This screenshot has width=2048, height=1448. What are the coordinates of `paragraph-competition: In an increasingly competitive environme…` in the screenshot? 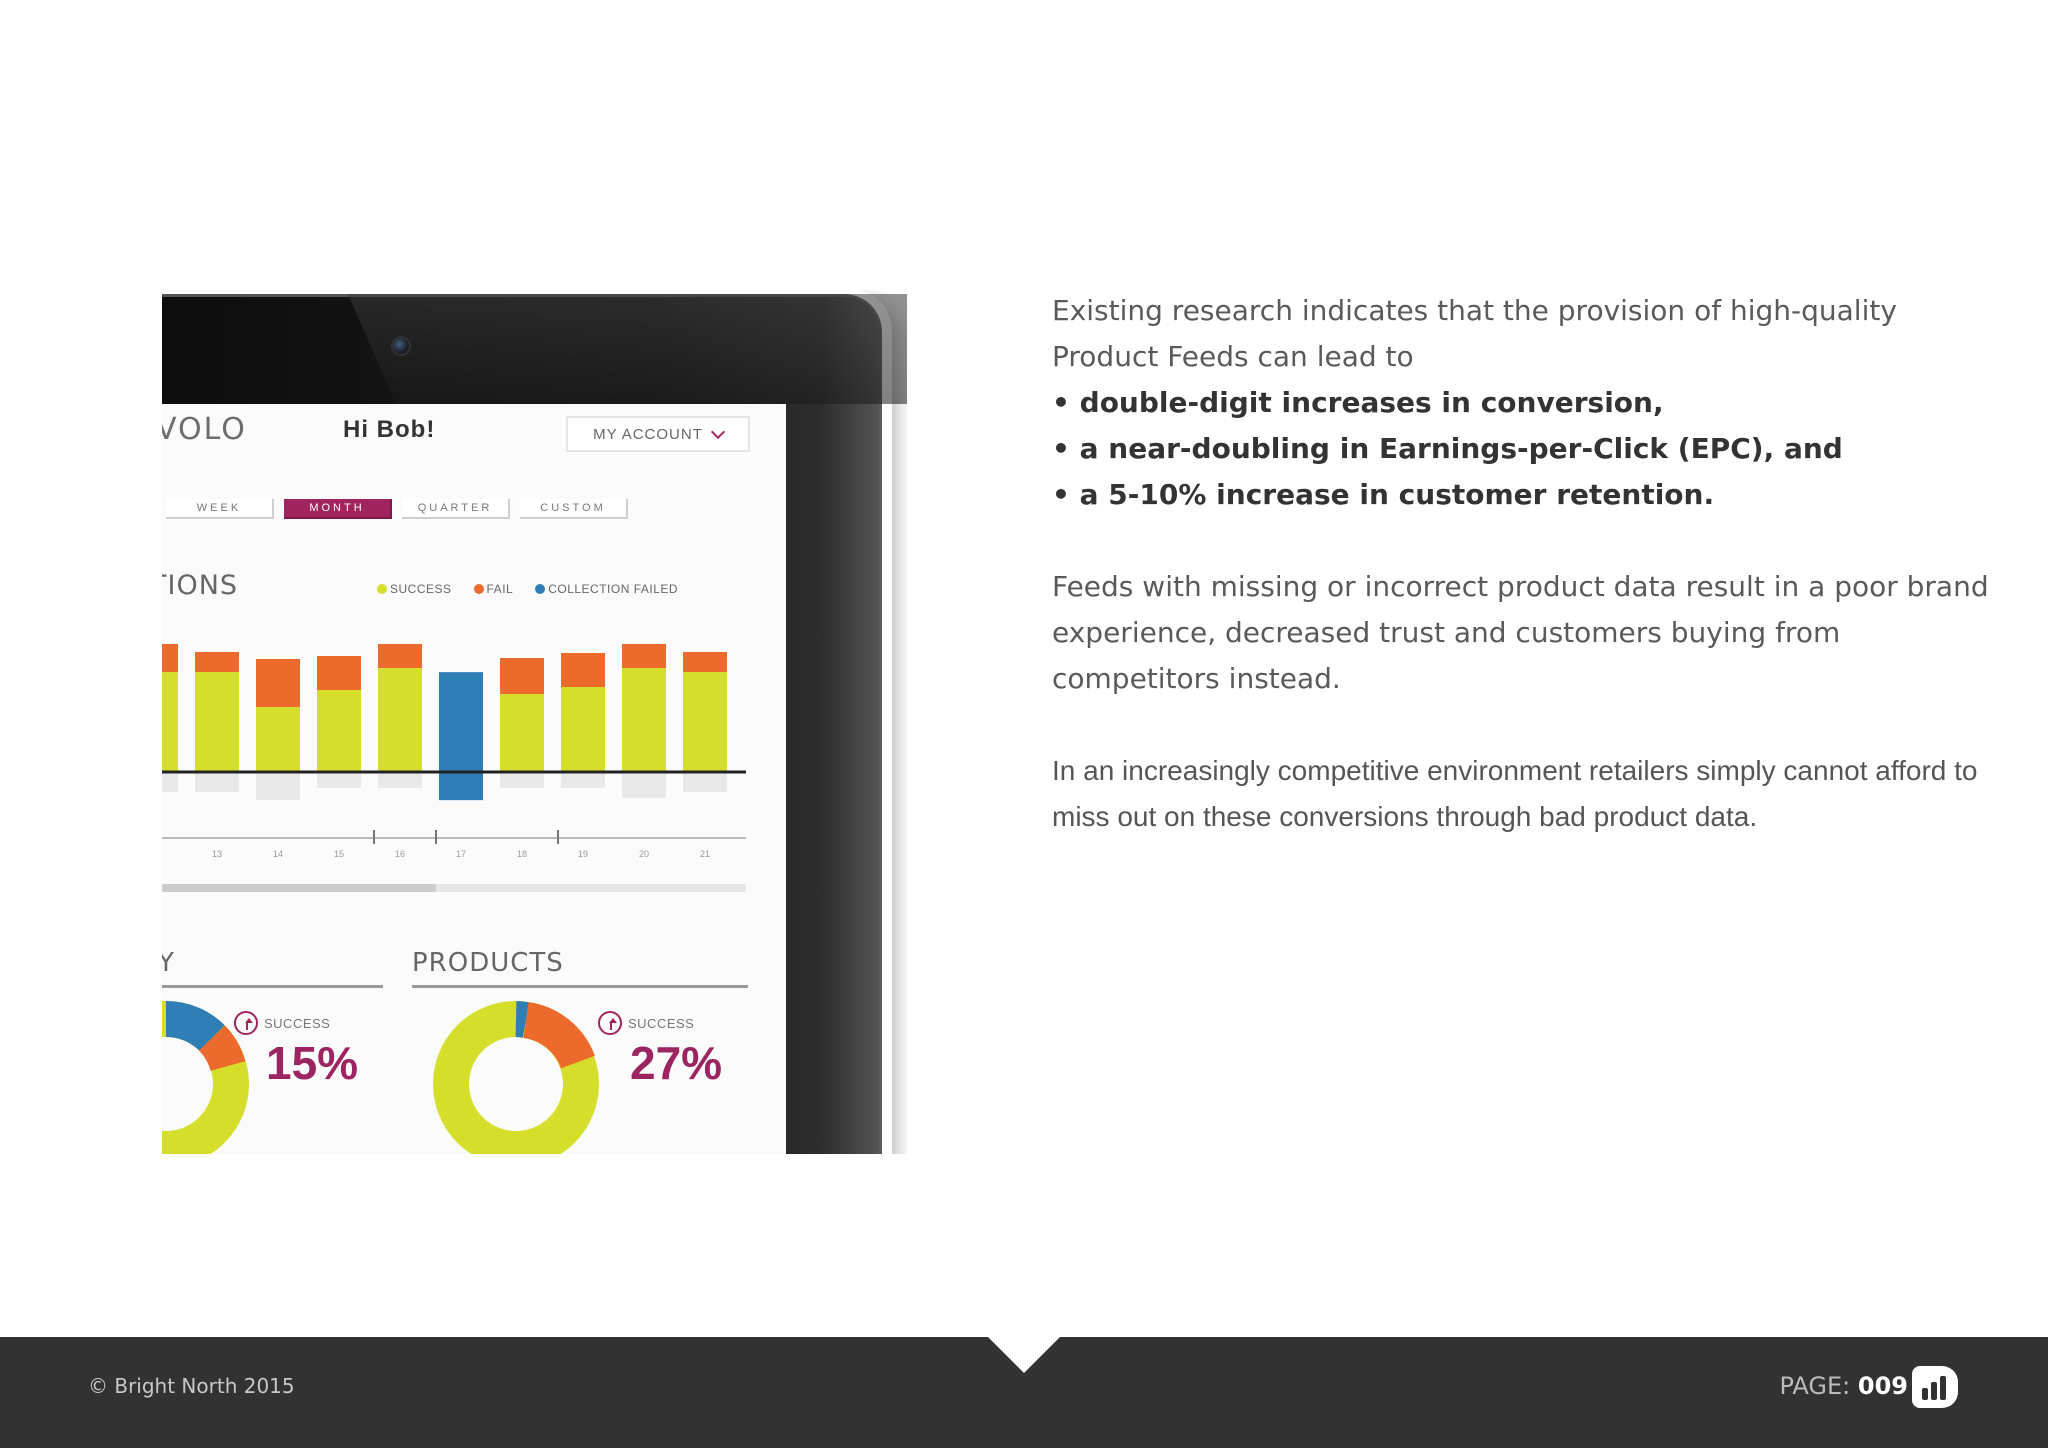 It's located at (1515, 793).